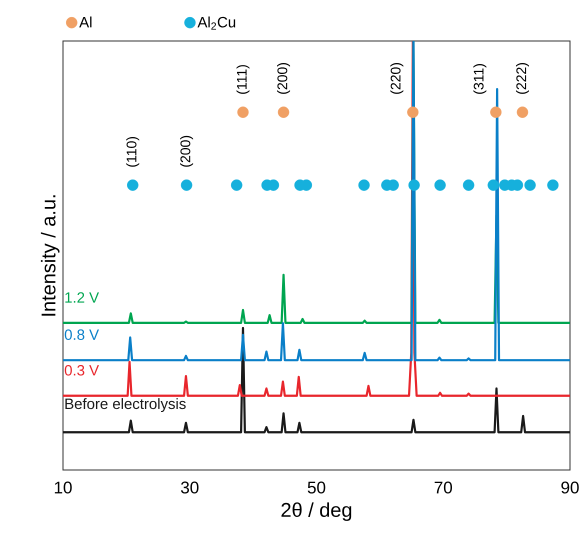 The width and height of the screenshot is (584, 548). Describe the element at coordinates (82, 297) in the screenshot. I see `series-label: 1.2 V` at that location.